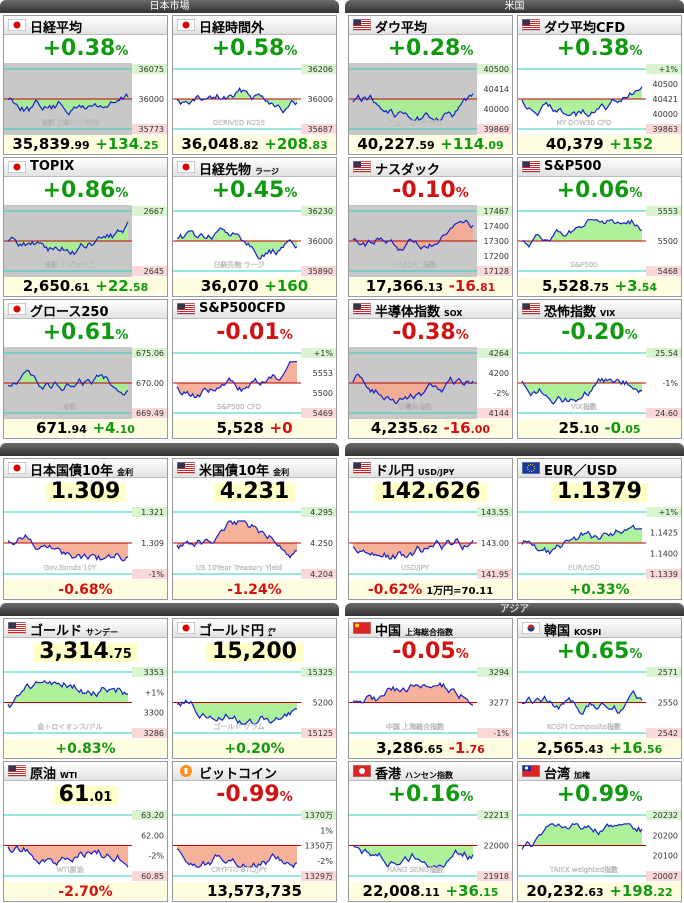 The image size is (684, 903). Describe the element at coordinates (557, 631) in the screenshot. I see `tile-name: 韓国` at that location.